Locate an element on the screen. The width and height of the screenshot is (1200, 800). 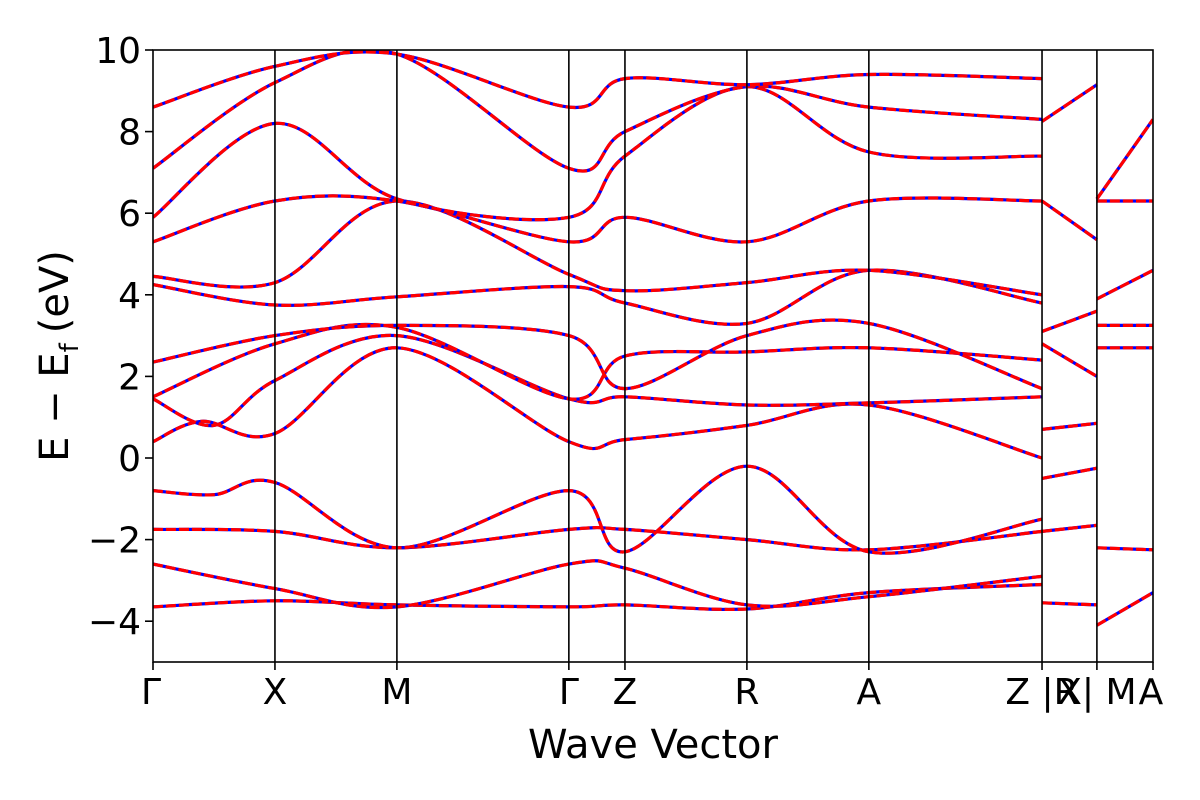
x-tick-label: R is located at coordinates (746, 692).